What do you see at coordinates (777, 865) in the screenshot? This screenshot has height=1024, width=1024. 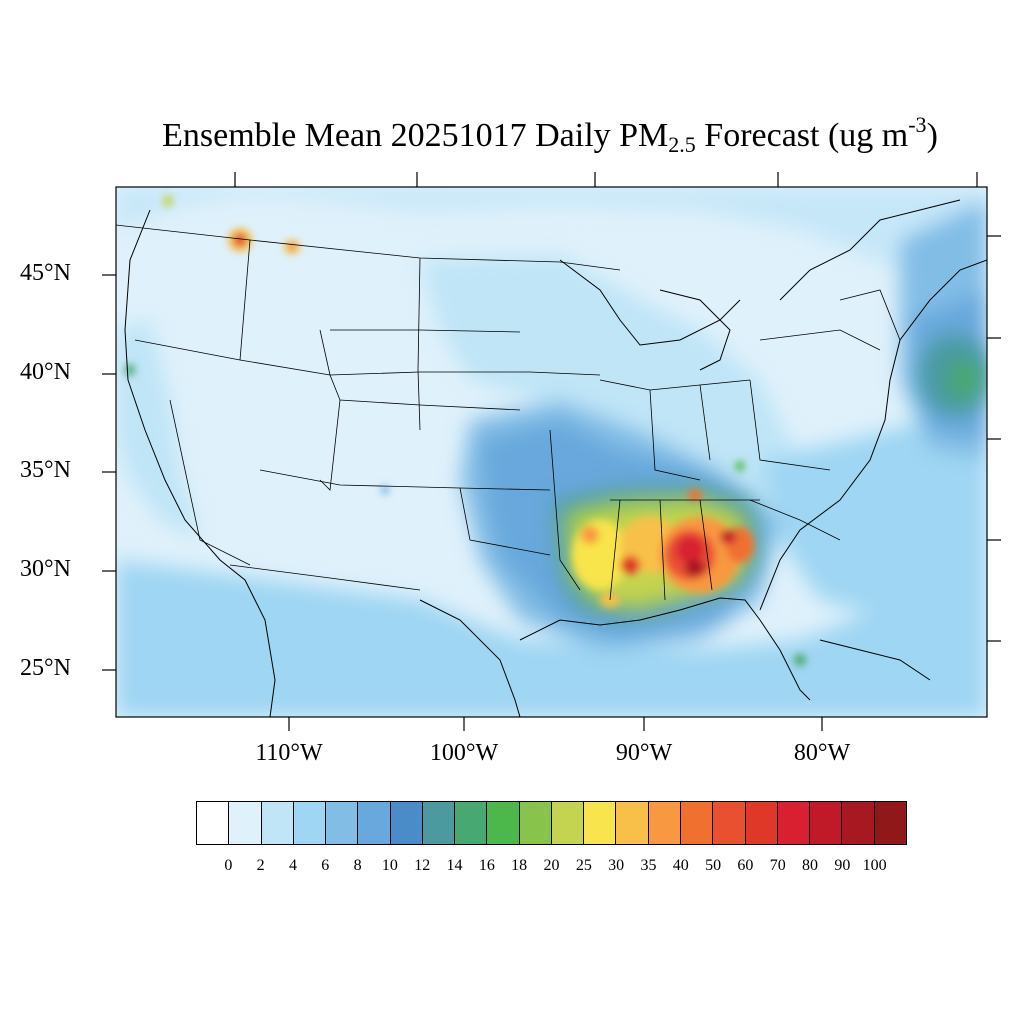 I see `colorbar-tick-label: 70` at bounding box center [777, 865].